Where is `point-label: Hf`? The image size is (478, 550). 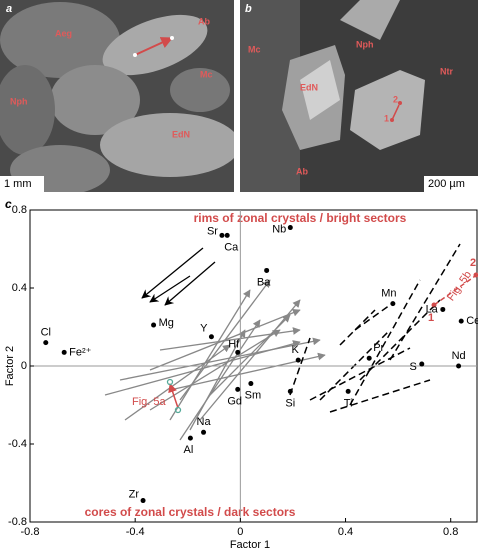
point-label: Hf is located at coordinates (234, 344).